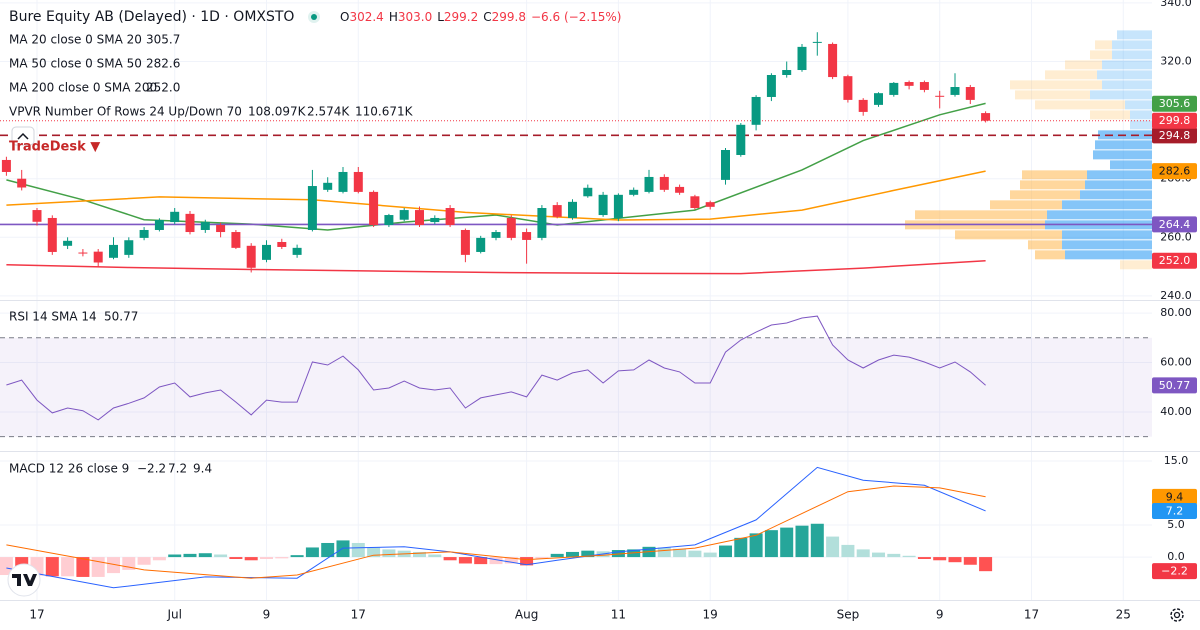 This screenshot has width=1200, height=630. What do you see at coordinates (163, 64) in the screenshot?
I see `legend-value: 282.6` at bounding box center [163, 64].